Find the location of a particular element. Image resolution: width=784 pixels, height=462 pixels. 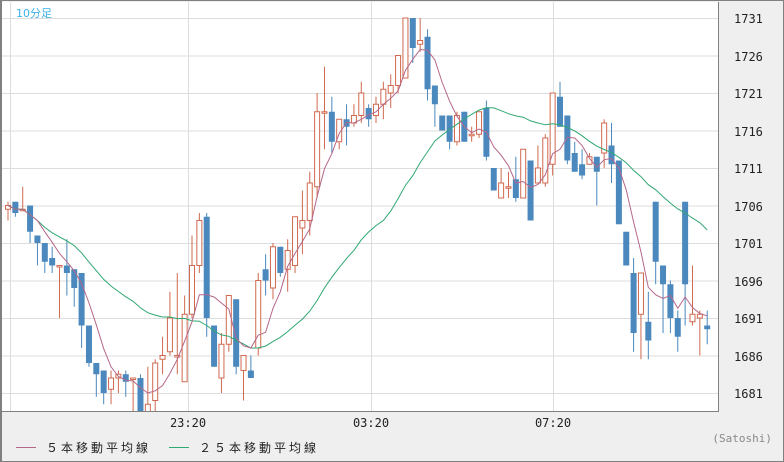

y-tick-label: 1716 is located at coordinates (748, 131).